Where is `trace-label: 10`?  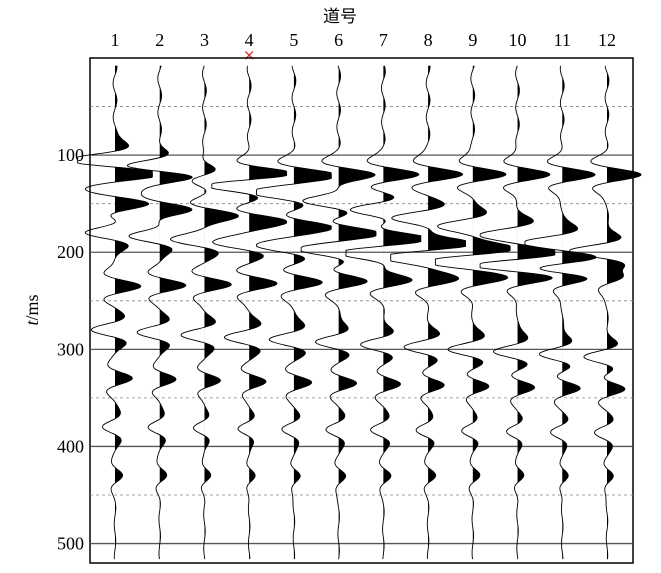
trace-label: 10 is located at coordinates (518, 40).